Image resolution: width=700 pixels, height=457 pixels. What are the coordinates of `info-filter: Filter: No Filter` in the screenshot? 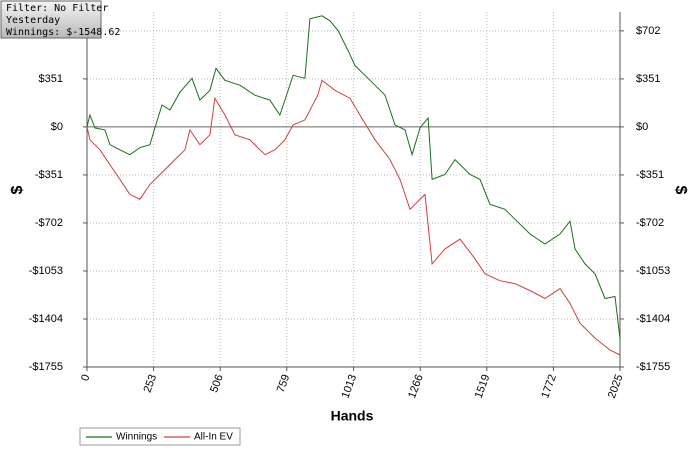 It's located at (57, 8).